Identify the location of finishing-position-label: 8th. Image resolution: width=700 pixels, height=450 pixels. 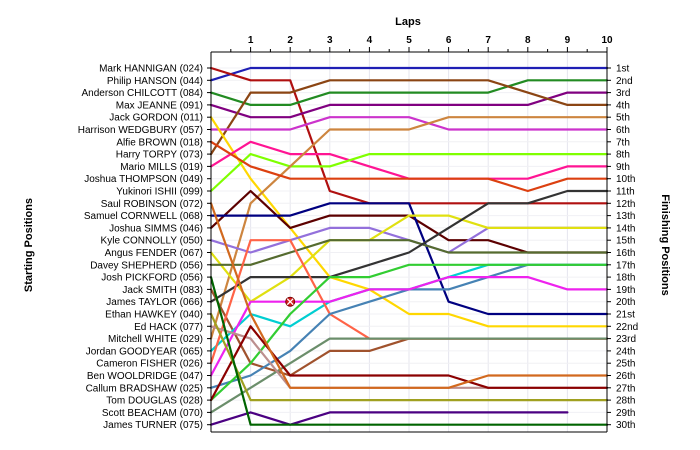
(623, 155).